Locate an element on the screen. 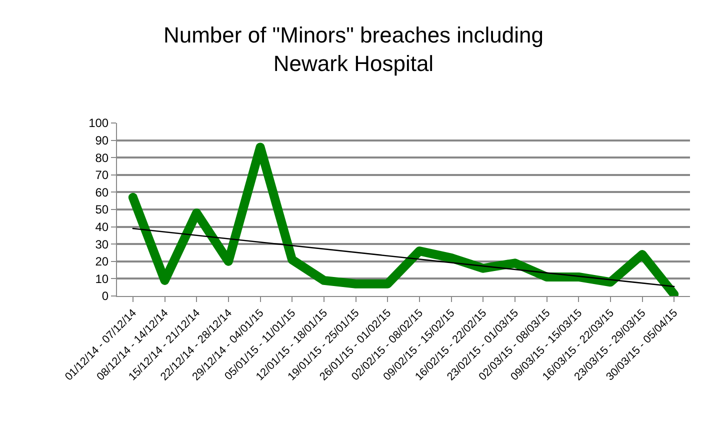 The width and height of the screenshot is (707, 426). y-tick-label: 10 is located at coordinates (102, 279).